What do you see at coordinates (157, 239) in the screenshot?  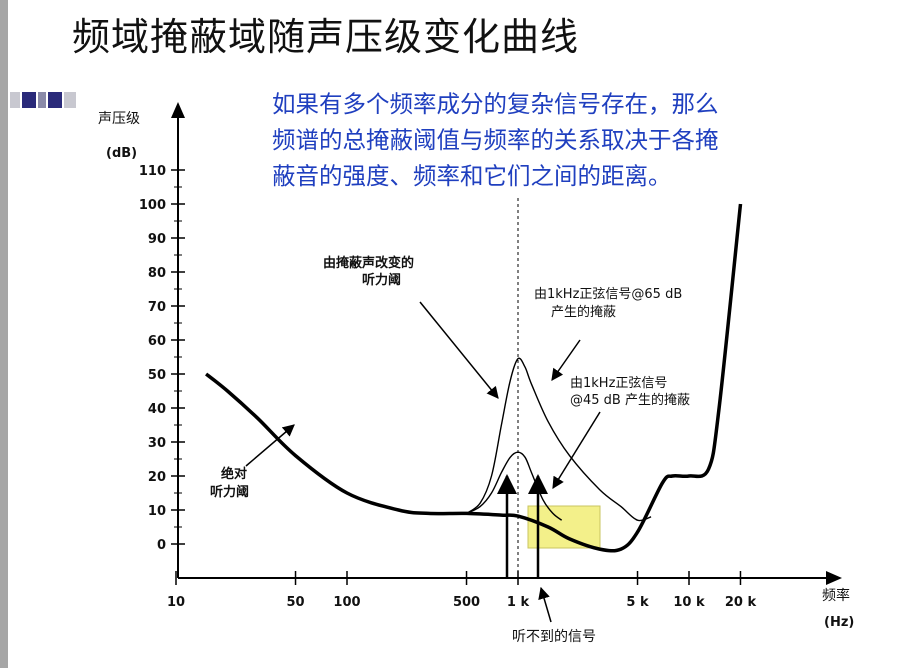 I see `y-tick-label: 90` at bounding box center [157, 239].